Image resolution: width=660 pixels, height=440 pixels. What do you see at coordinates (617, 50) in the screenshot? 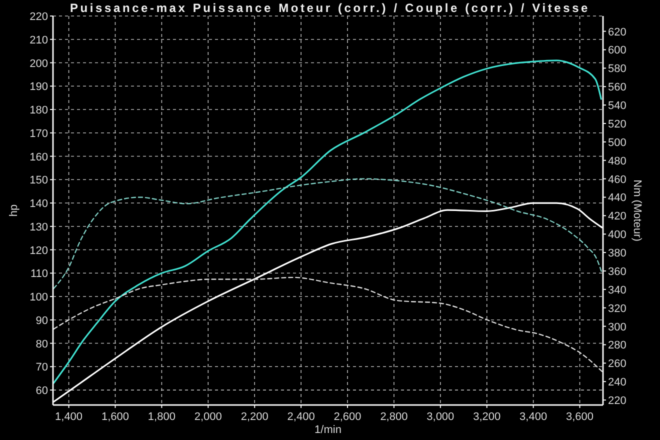
I see `y2-tick-label: 600` at bounding box center [617, 50].